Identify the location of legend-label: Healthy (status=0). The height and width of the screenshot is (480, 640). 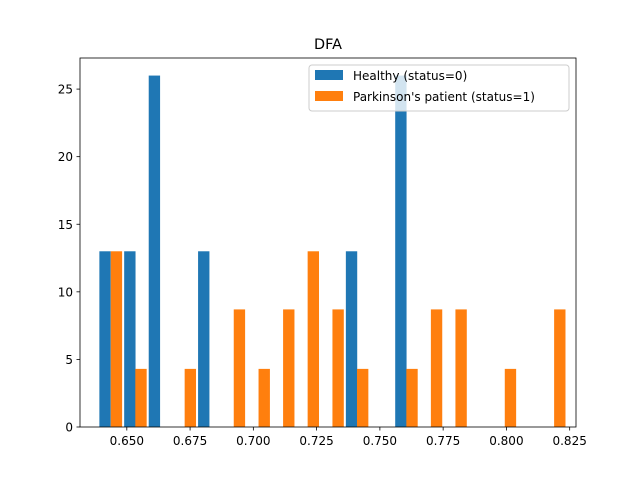
(410, 76).